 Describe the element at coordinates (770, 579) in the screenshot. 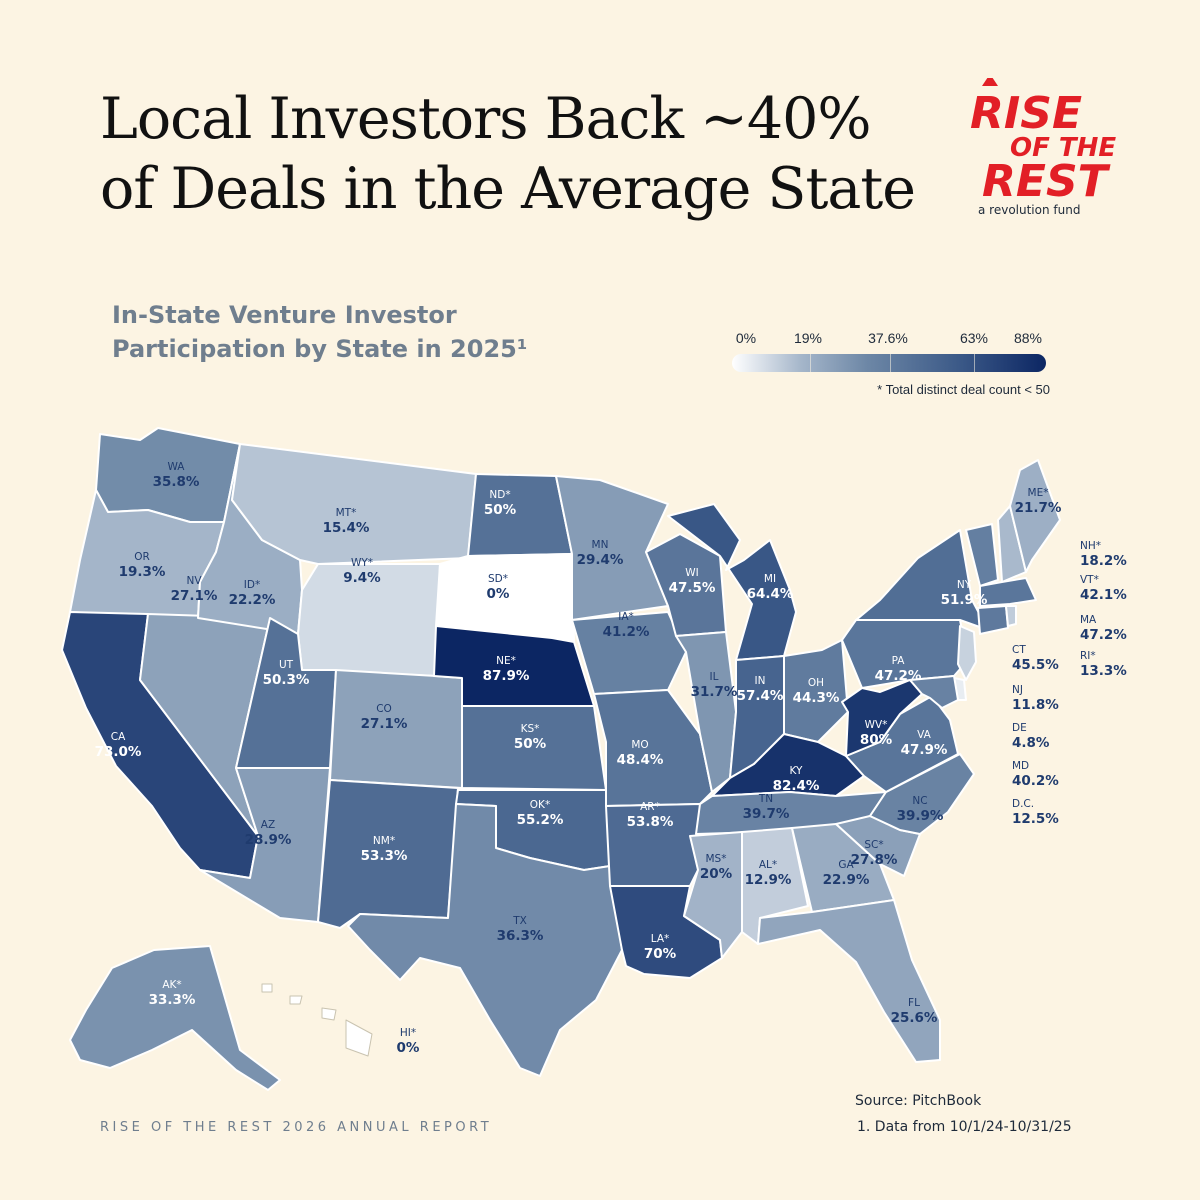

I see `state-label-abbr: MI` at that location.